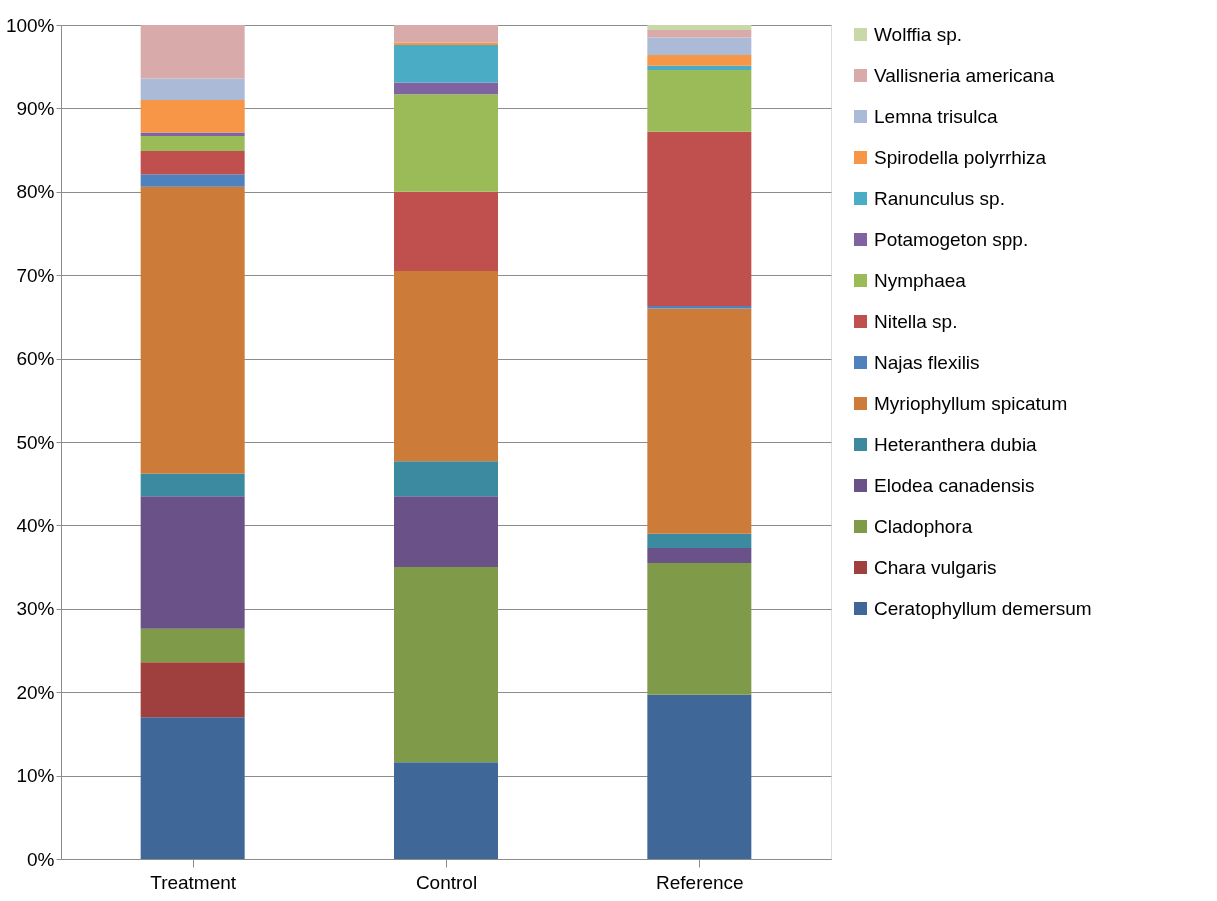  Describe the element at coordinates (35, 525) in the screenshot. I see `y-tick-label: 40%` at that location.